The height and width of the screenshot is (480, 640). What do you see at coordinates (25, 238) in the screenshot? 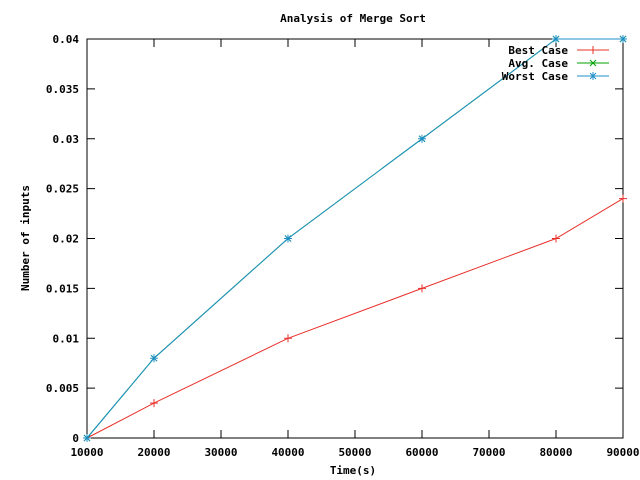
I see `y-axis-label: Number of inputs` at bounding box center [25, 238].